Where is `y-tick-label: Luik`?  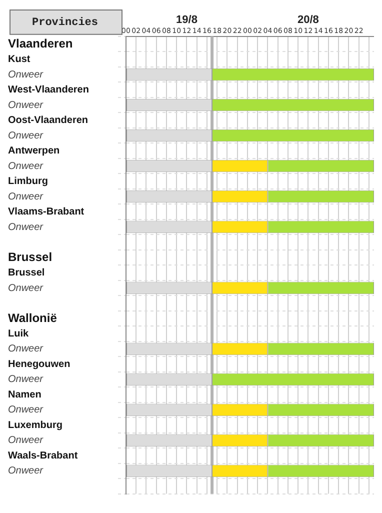
y-tick-label: Luik is located at coordinates (18, 334).